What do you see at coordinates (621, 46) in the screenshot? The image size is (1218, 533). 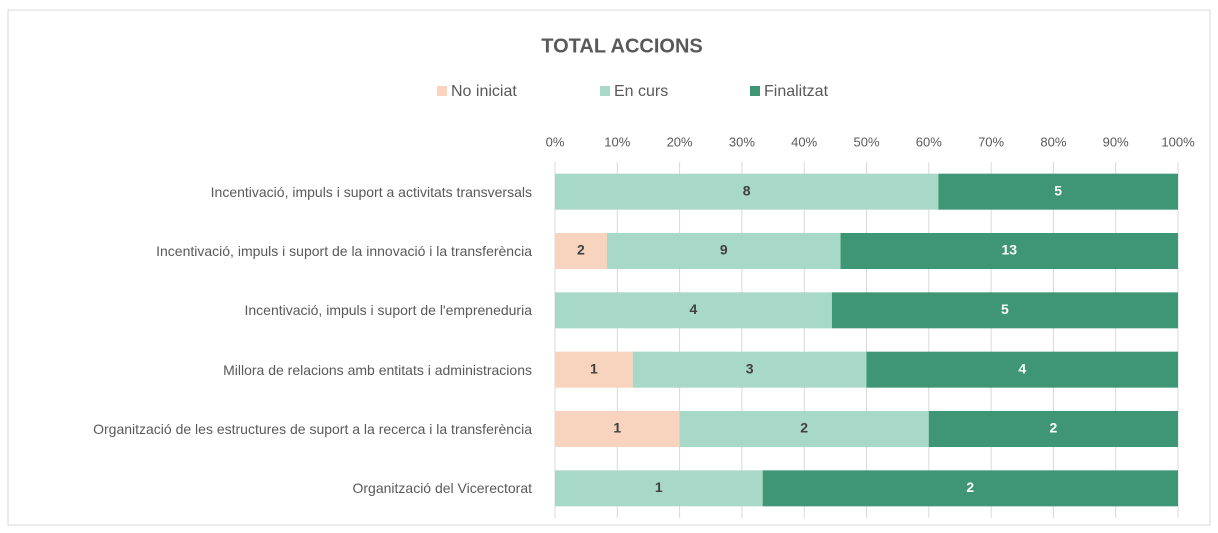 I see `chart-title: TOTAL ACCIONS` at bounding box center [621, 46].